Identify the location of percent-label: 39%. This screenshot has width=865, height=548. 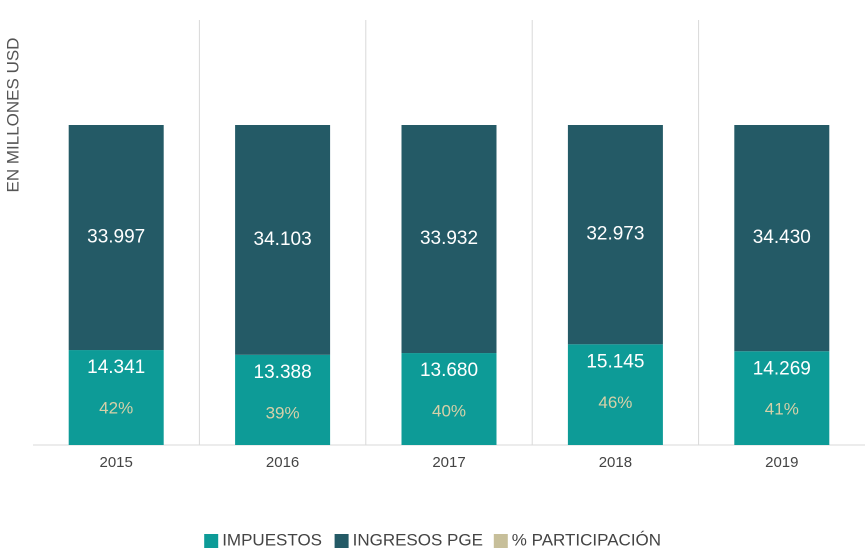
(283, 412).